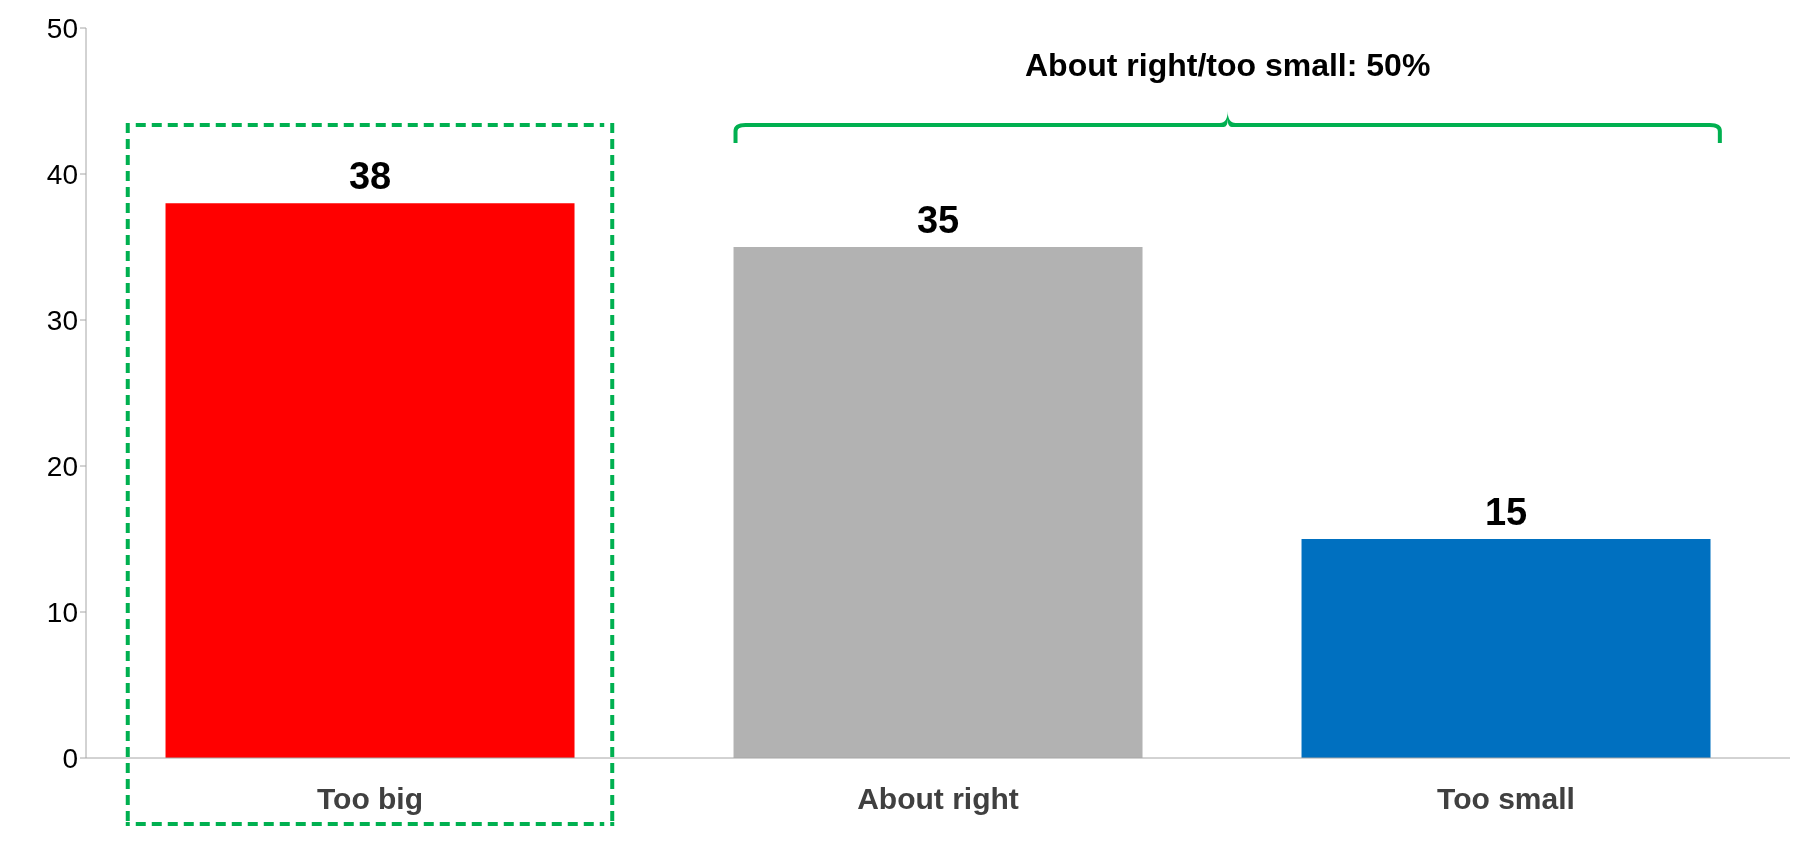 The height and width of the screenshot is (856, 1806). Describe the element at coordinates (62, 174) in the screenshot. I see `y-tick-label: 40` at that location.